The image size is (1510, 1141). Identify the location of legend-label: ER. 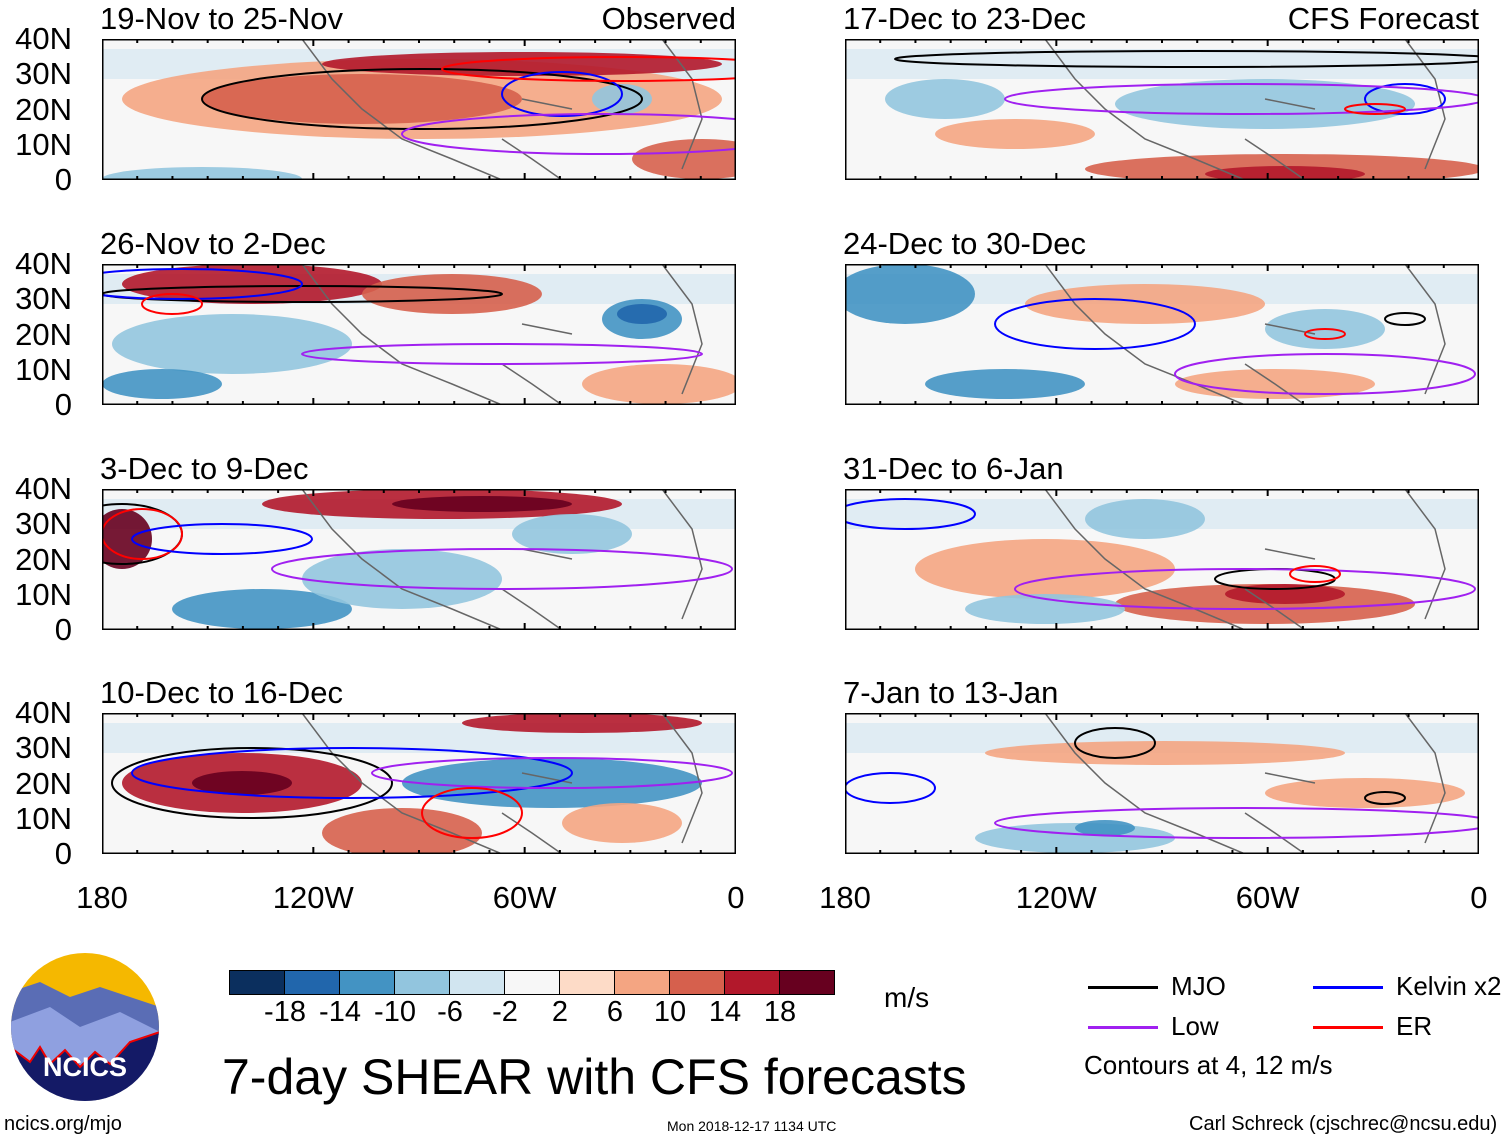
(1414, 1026).